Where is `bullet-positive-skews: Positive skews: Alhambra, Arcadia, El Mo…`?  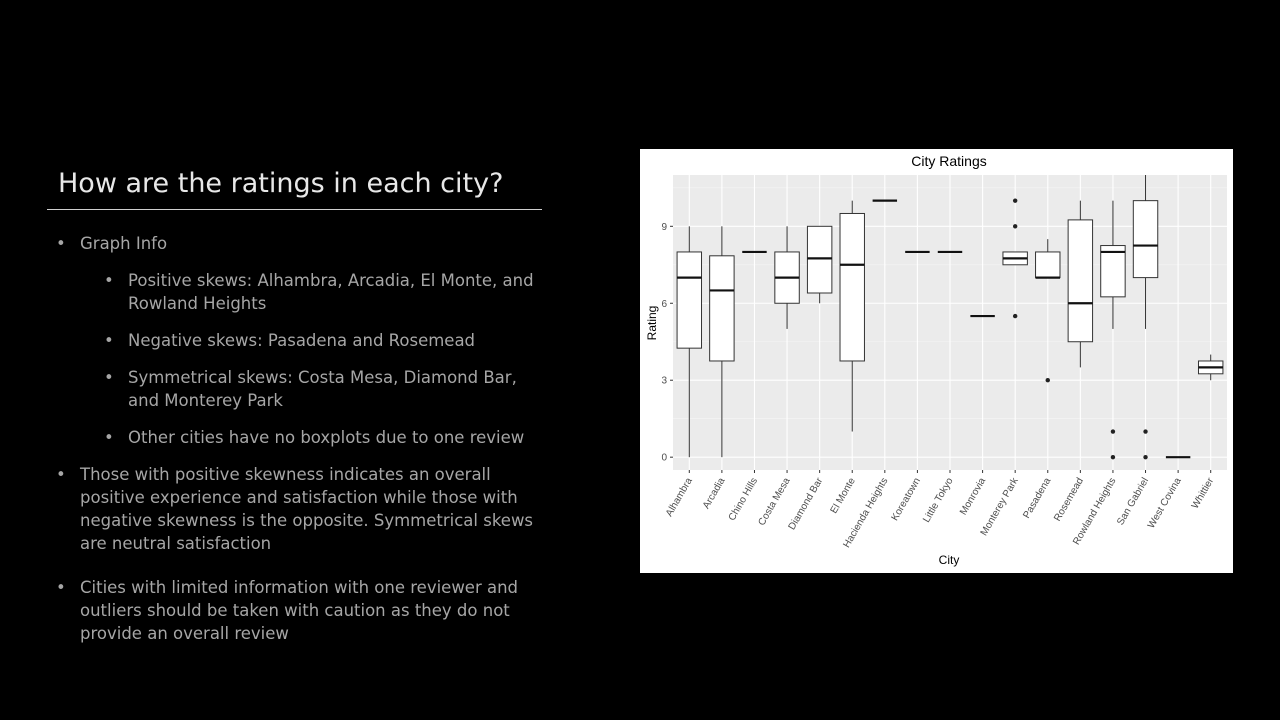 bullet-positive-skews: Positive skews: Alhambra, Arcadia, El Mo… is located at coordinates (301, 292).